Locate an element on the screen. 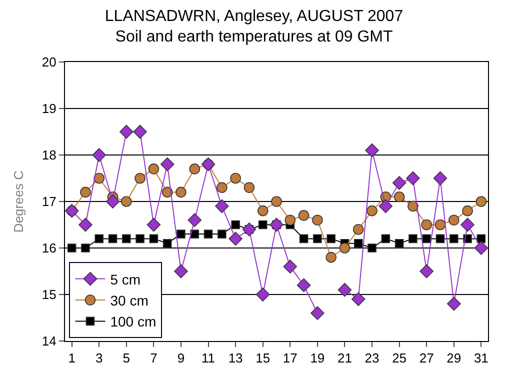 The image size is (508, 378). y-tick-label: 16 is located at coordinates (49, 248).